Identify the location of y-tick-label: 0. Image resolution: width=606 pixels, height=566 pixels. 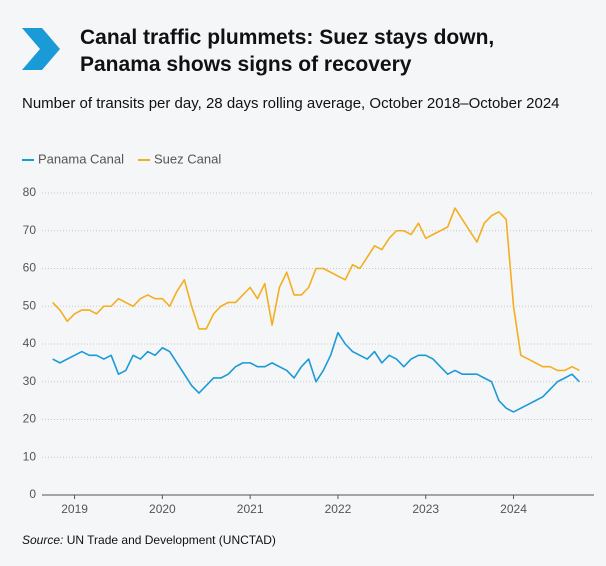
(32, 494).